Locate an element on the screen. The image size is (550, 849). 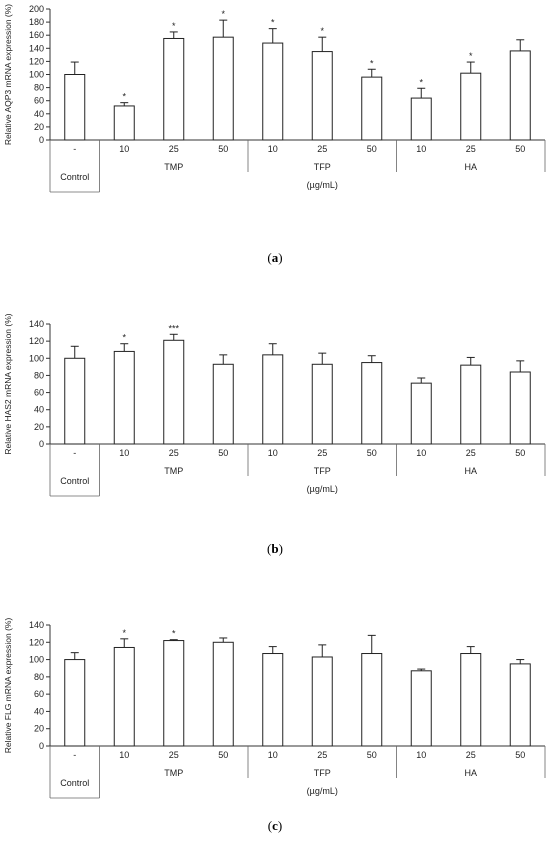
y-axis-label: Relative AQP3 mRNA expression (%) is located at coordinates (8, 74).